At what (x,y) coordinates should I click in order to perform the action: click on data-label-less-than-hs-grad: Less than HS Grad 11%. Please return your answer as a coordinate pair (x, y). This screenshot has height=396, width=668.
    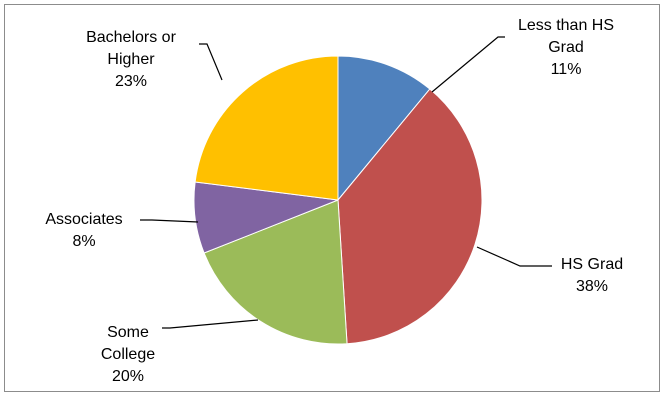
    Looking at the image, I should click on (566, 47).